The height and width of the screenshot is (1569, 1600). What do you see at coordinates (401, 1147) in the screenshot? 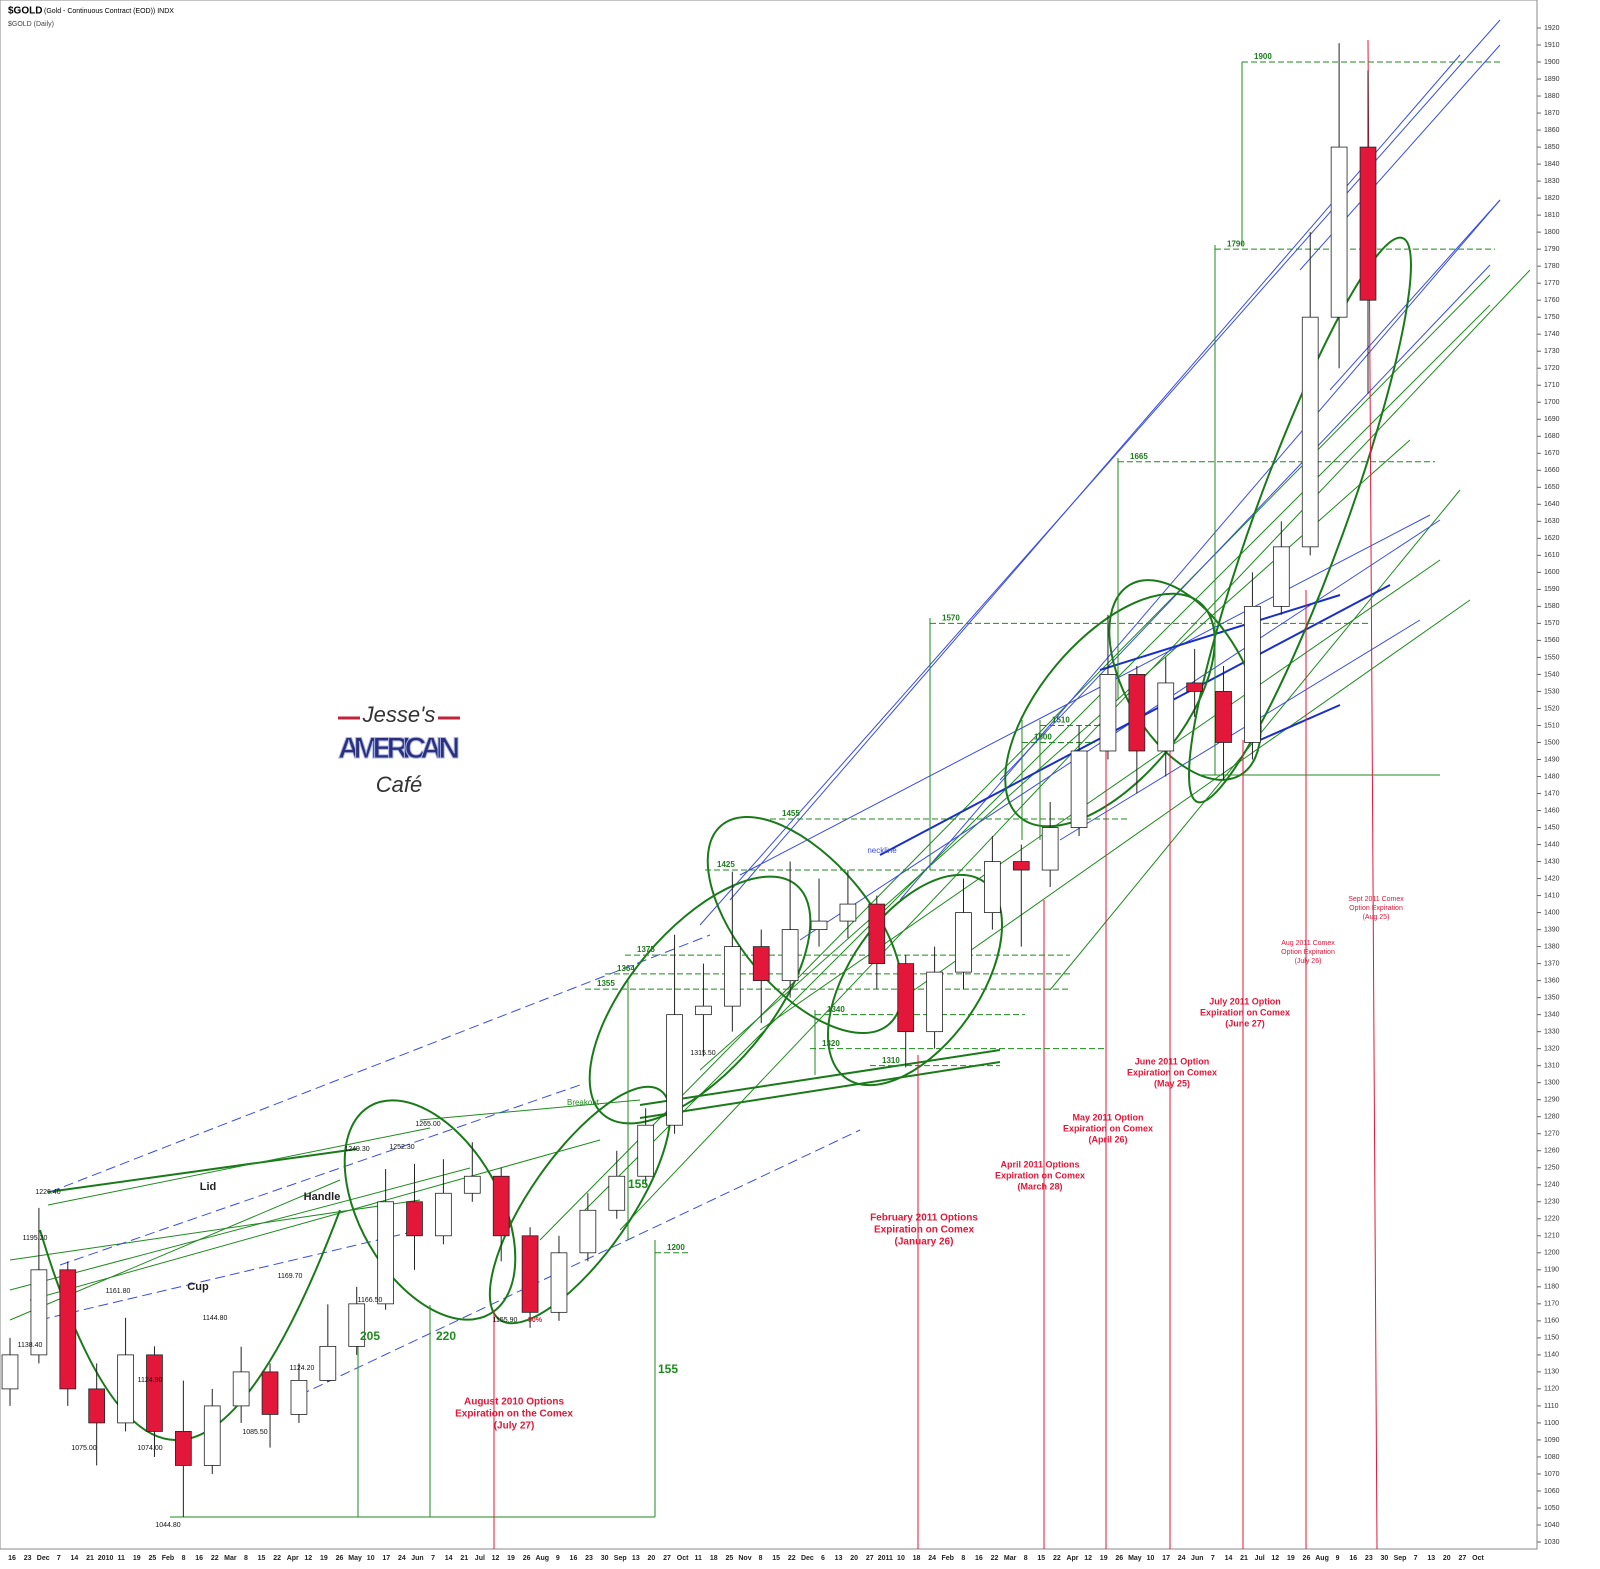
I see `price-label: 1252.30` at bounding box center [401, 1147].